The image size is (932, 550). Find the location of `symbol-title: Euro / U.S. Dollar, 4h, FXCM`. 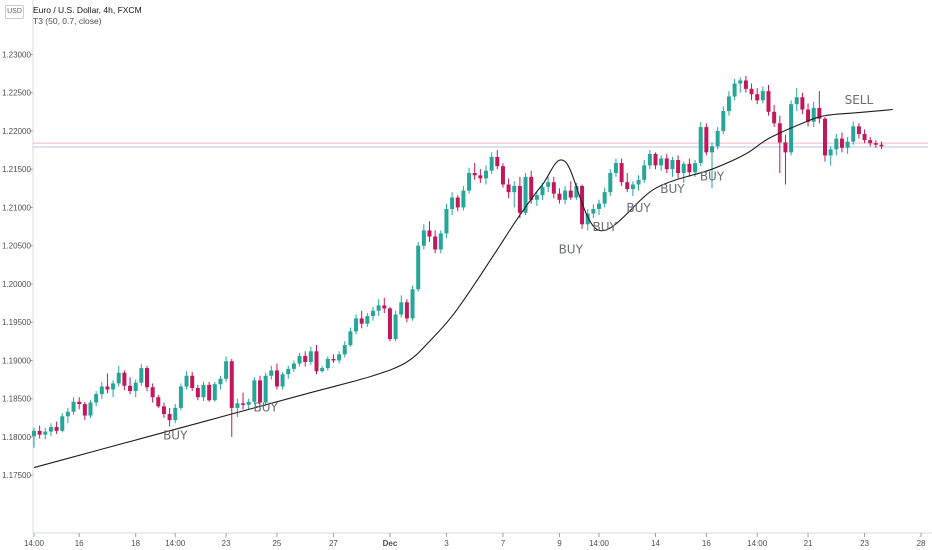

symbol-title: Euro / U.S. Dollar, 4h, FXCM is located at coordinates (87, 10).